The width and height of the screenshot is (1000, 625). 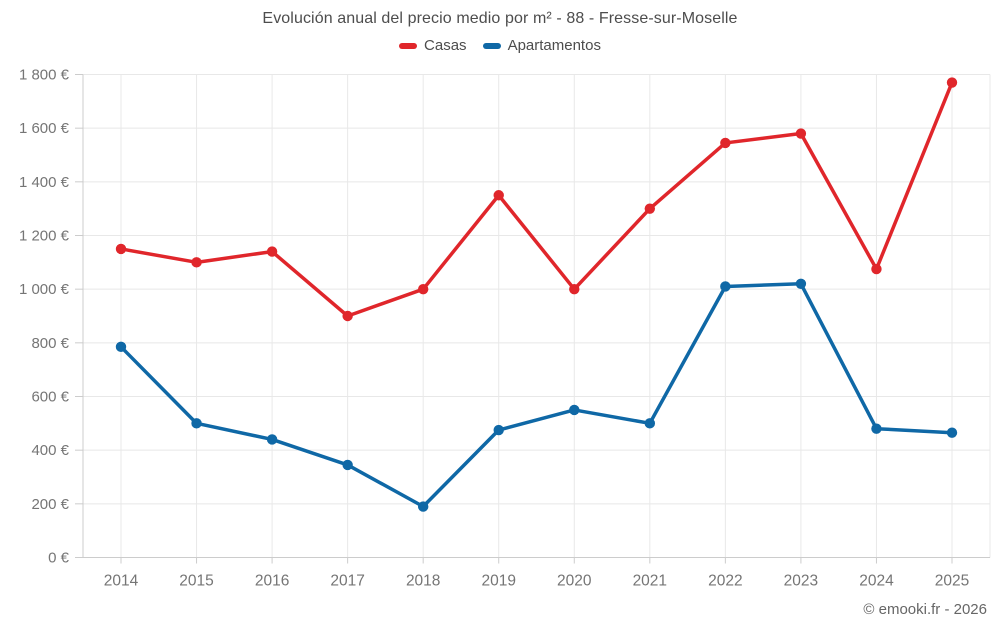 What do you see at coordinates (50, 504) in the screenshot?
I see `svg-text: 200 €` at bounding box center [50, 504].